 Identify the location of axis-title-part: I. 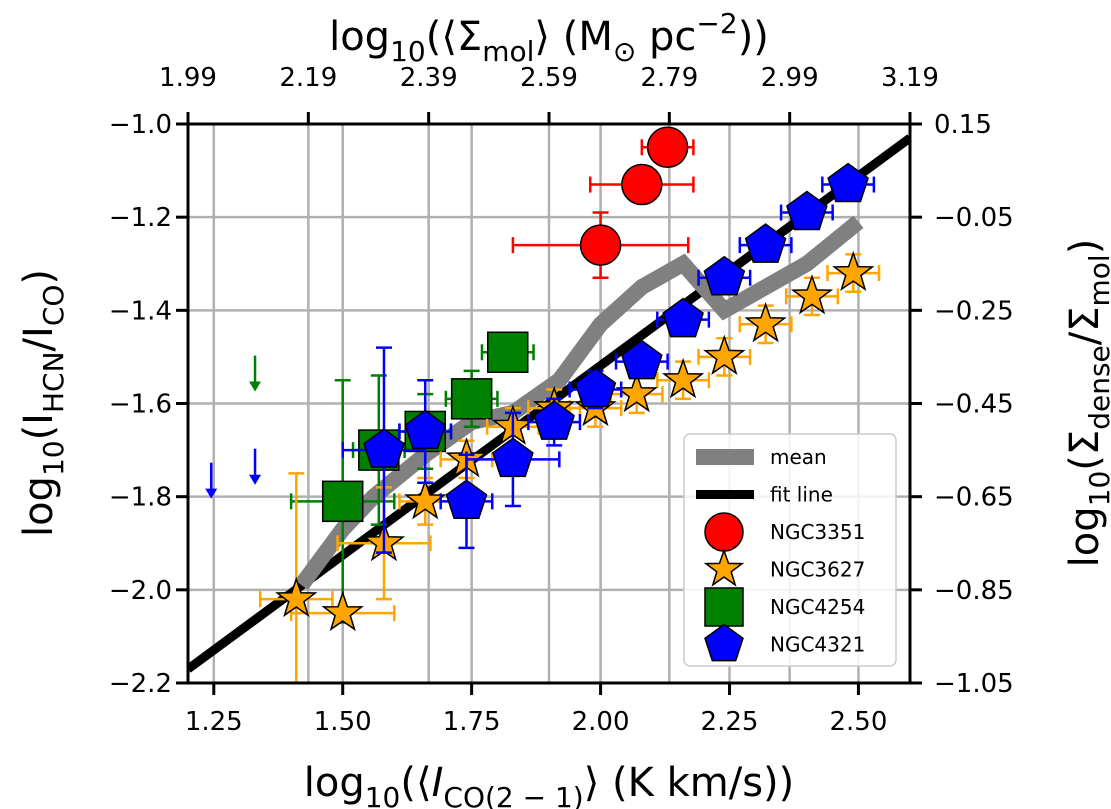
(438, 783).